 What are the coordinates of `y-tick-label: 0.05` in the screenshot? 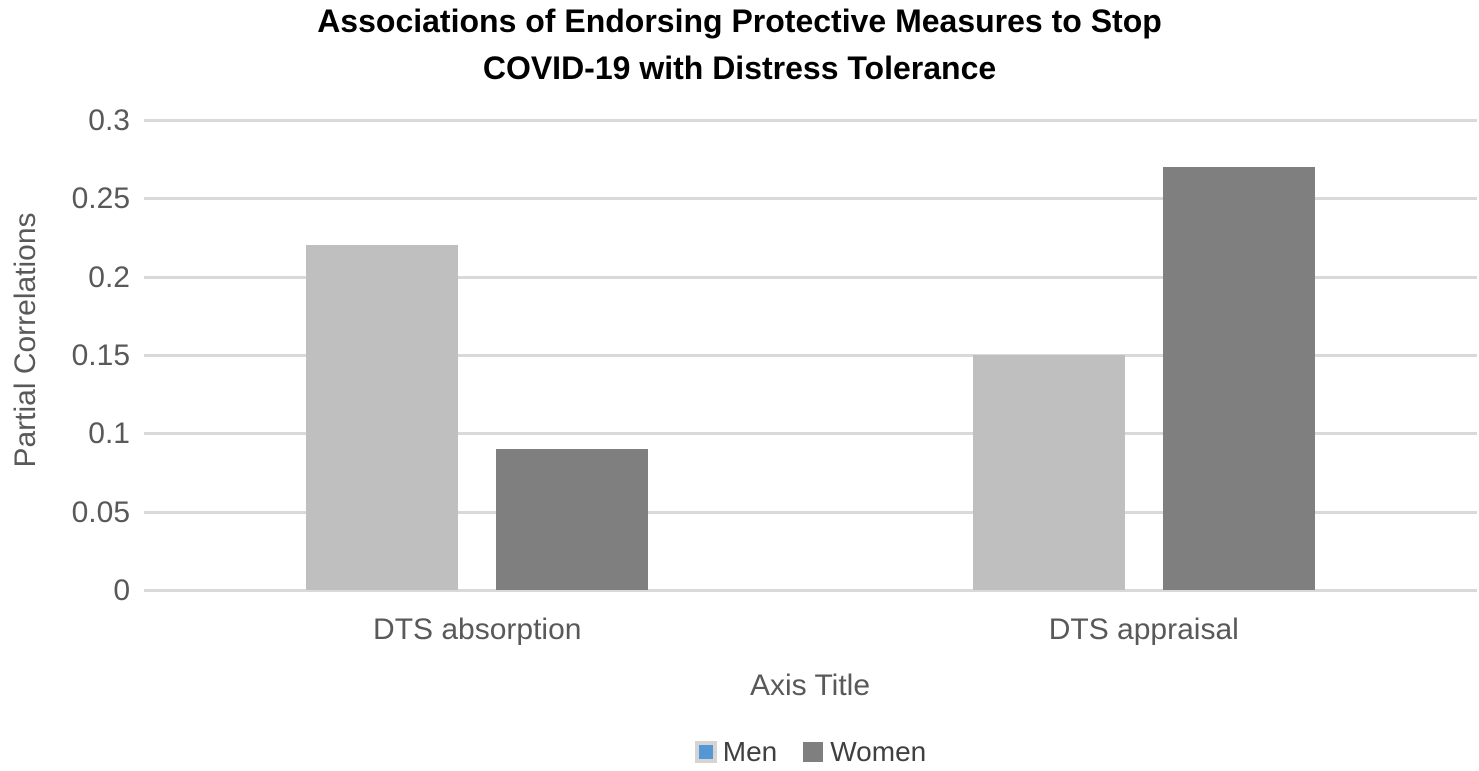 It's located at (100, 512).